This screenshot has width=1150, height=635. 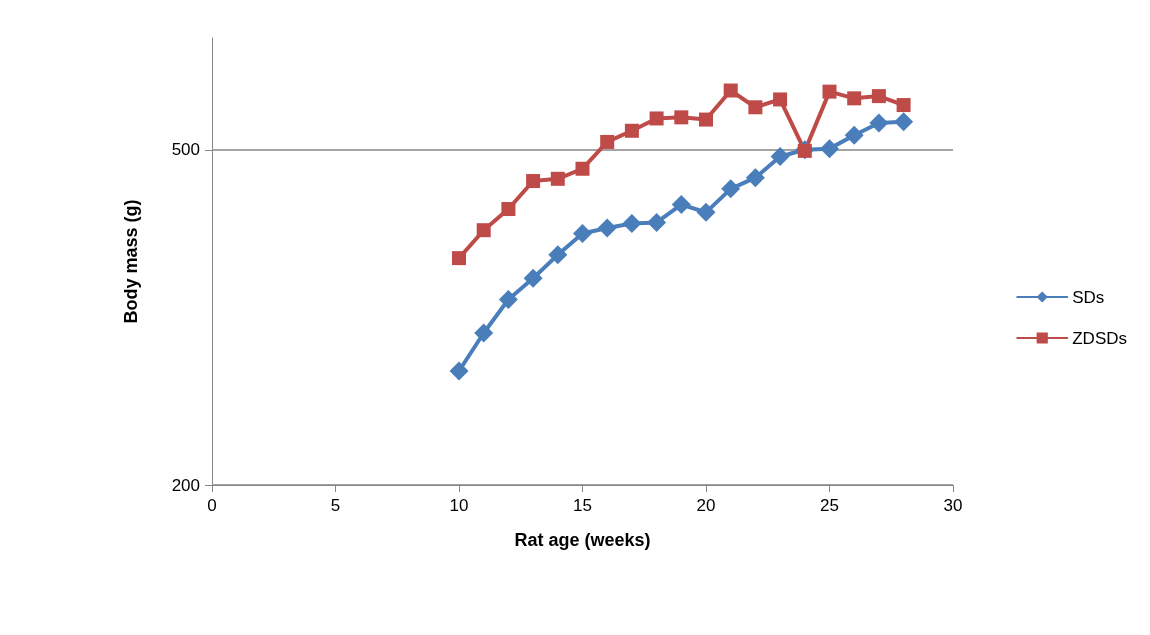 I want to click on y-tick-label: 500, so click(x=185, y=150).